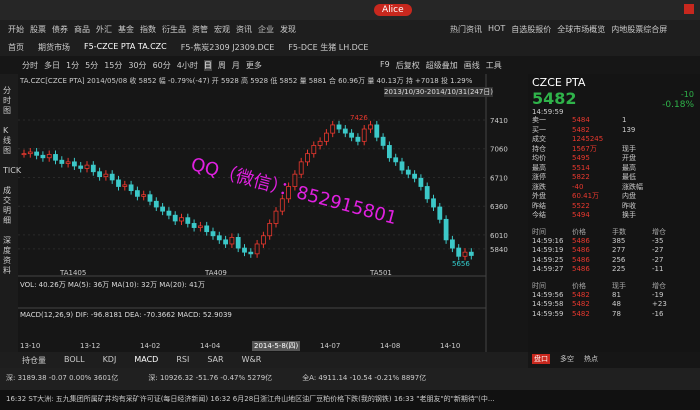  What do you see at coordinates (200, 29) in the screenshot?
I see `menu-item: 资管` at bounding box center [200, 29].